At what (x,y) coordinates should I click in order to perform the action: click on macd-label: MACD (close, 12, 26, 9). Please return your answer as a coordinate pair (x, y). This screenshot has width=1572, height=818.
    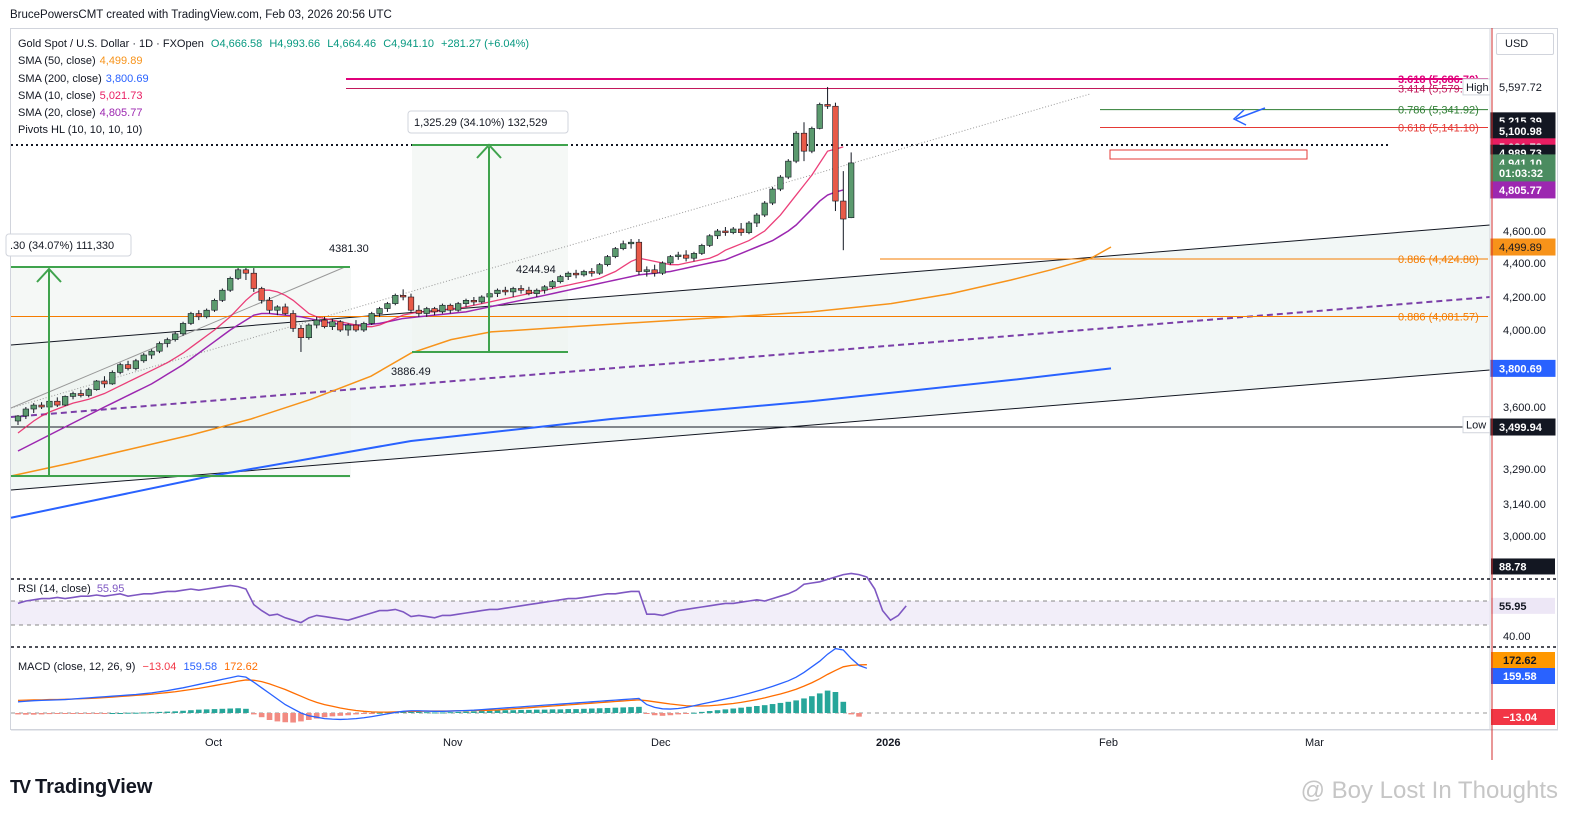
    Looking at the image, I should click on (77, 667).